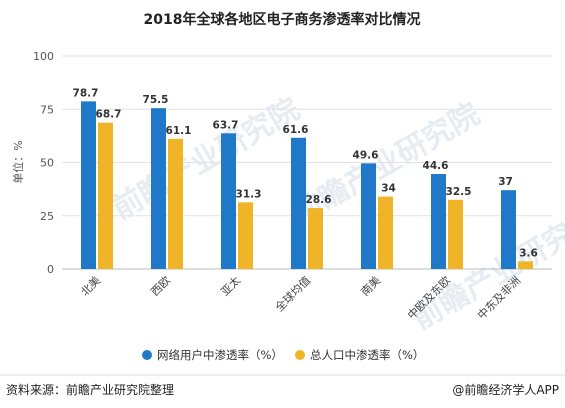  I want to click on brand-text: @前瞻经济学人APP, so click(505, 389).